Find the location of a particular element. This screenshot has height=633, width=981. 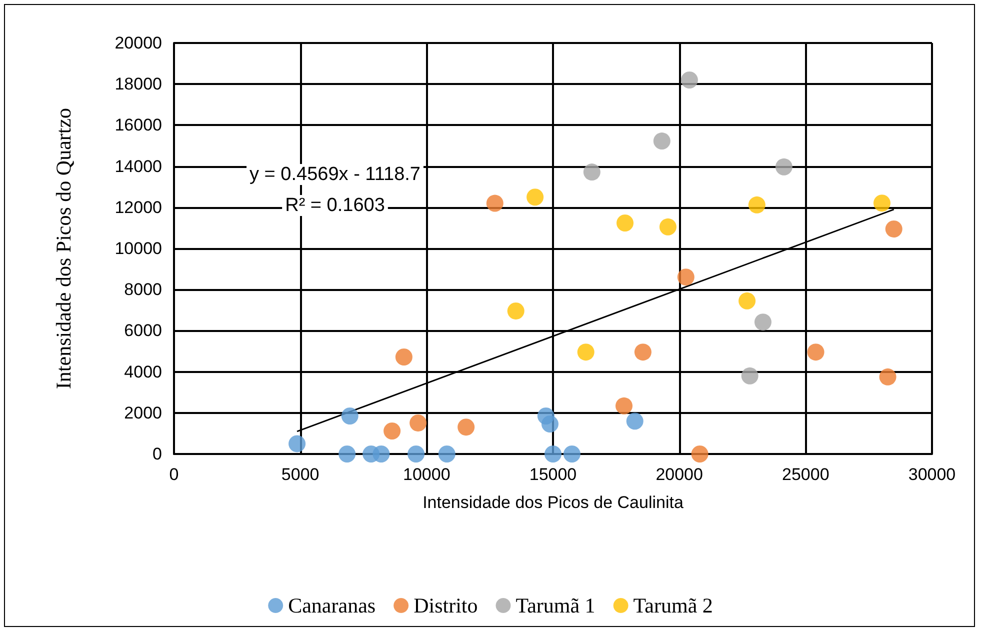

legend-label: Tarumã 2 is located at coordinates (673, 606).